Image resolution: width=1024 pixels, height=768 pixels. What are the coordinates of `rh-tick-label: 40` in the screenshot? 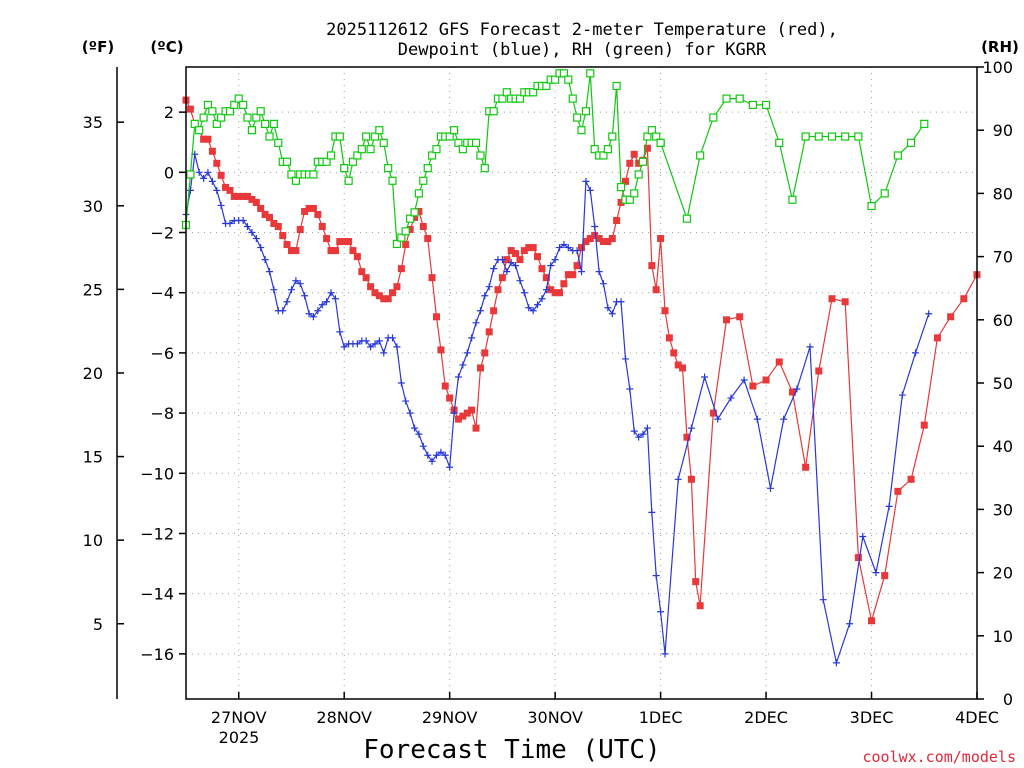 It's located at (1003, 446).